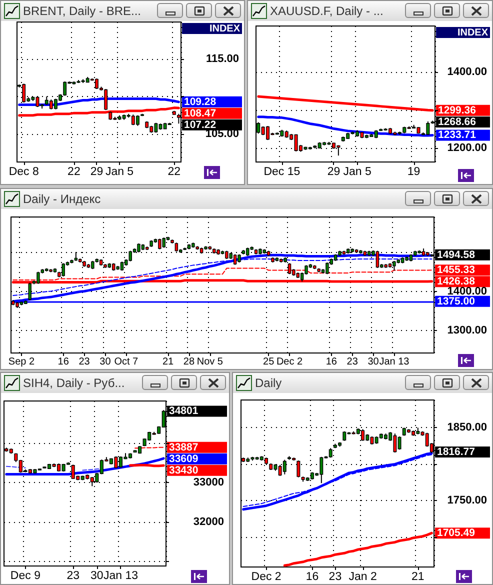 The height and width of the screenshot is (585, 493). I want to click on y-tick-label: 1300.00, so click(467, 330).